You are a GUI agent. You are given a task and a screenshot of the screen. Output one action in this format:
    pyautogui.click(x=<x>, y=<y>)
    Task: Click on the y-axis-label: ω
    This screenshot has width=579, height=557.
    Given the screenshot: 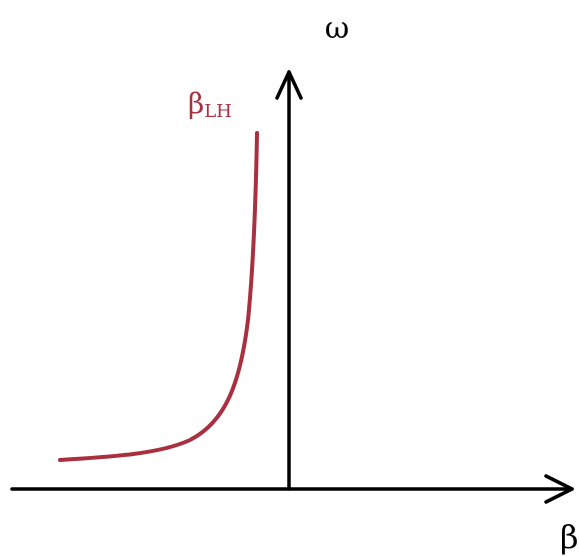 What is the action you would take?
    pyautogui.click(x=337, y=28)
    